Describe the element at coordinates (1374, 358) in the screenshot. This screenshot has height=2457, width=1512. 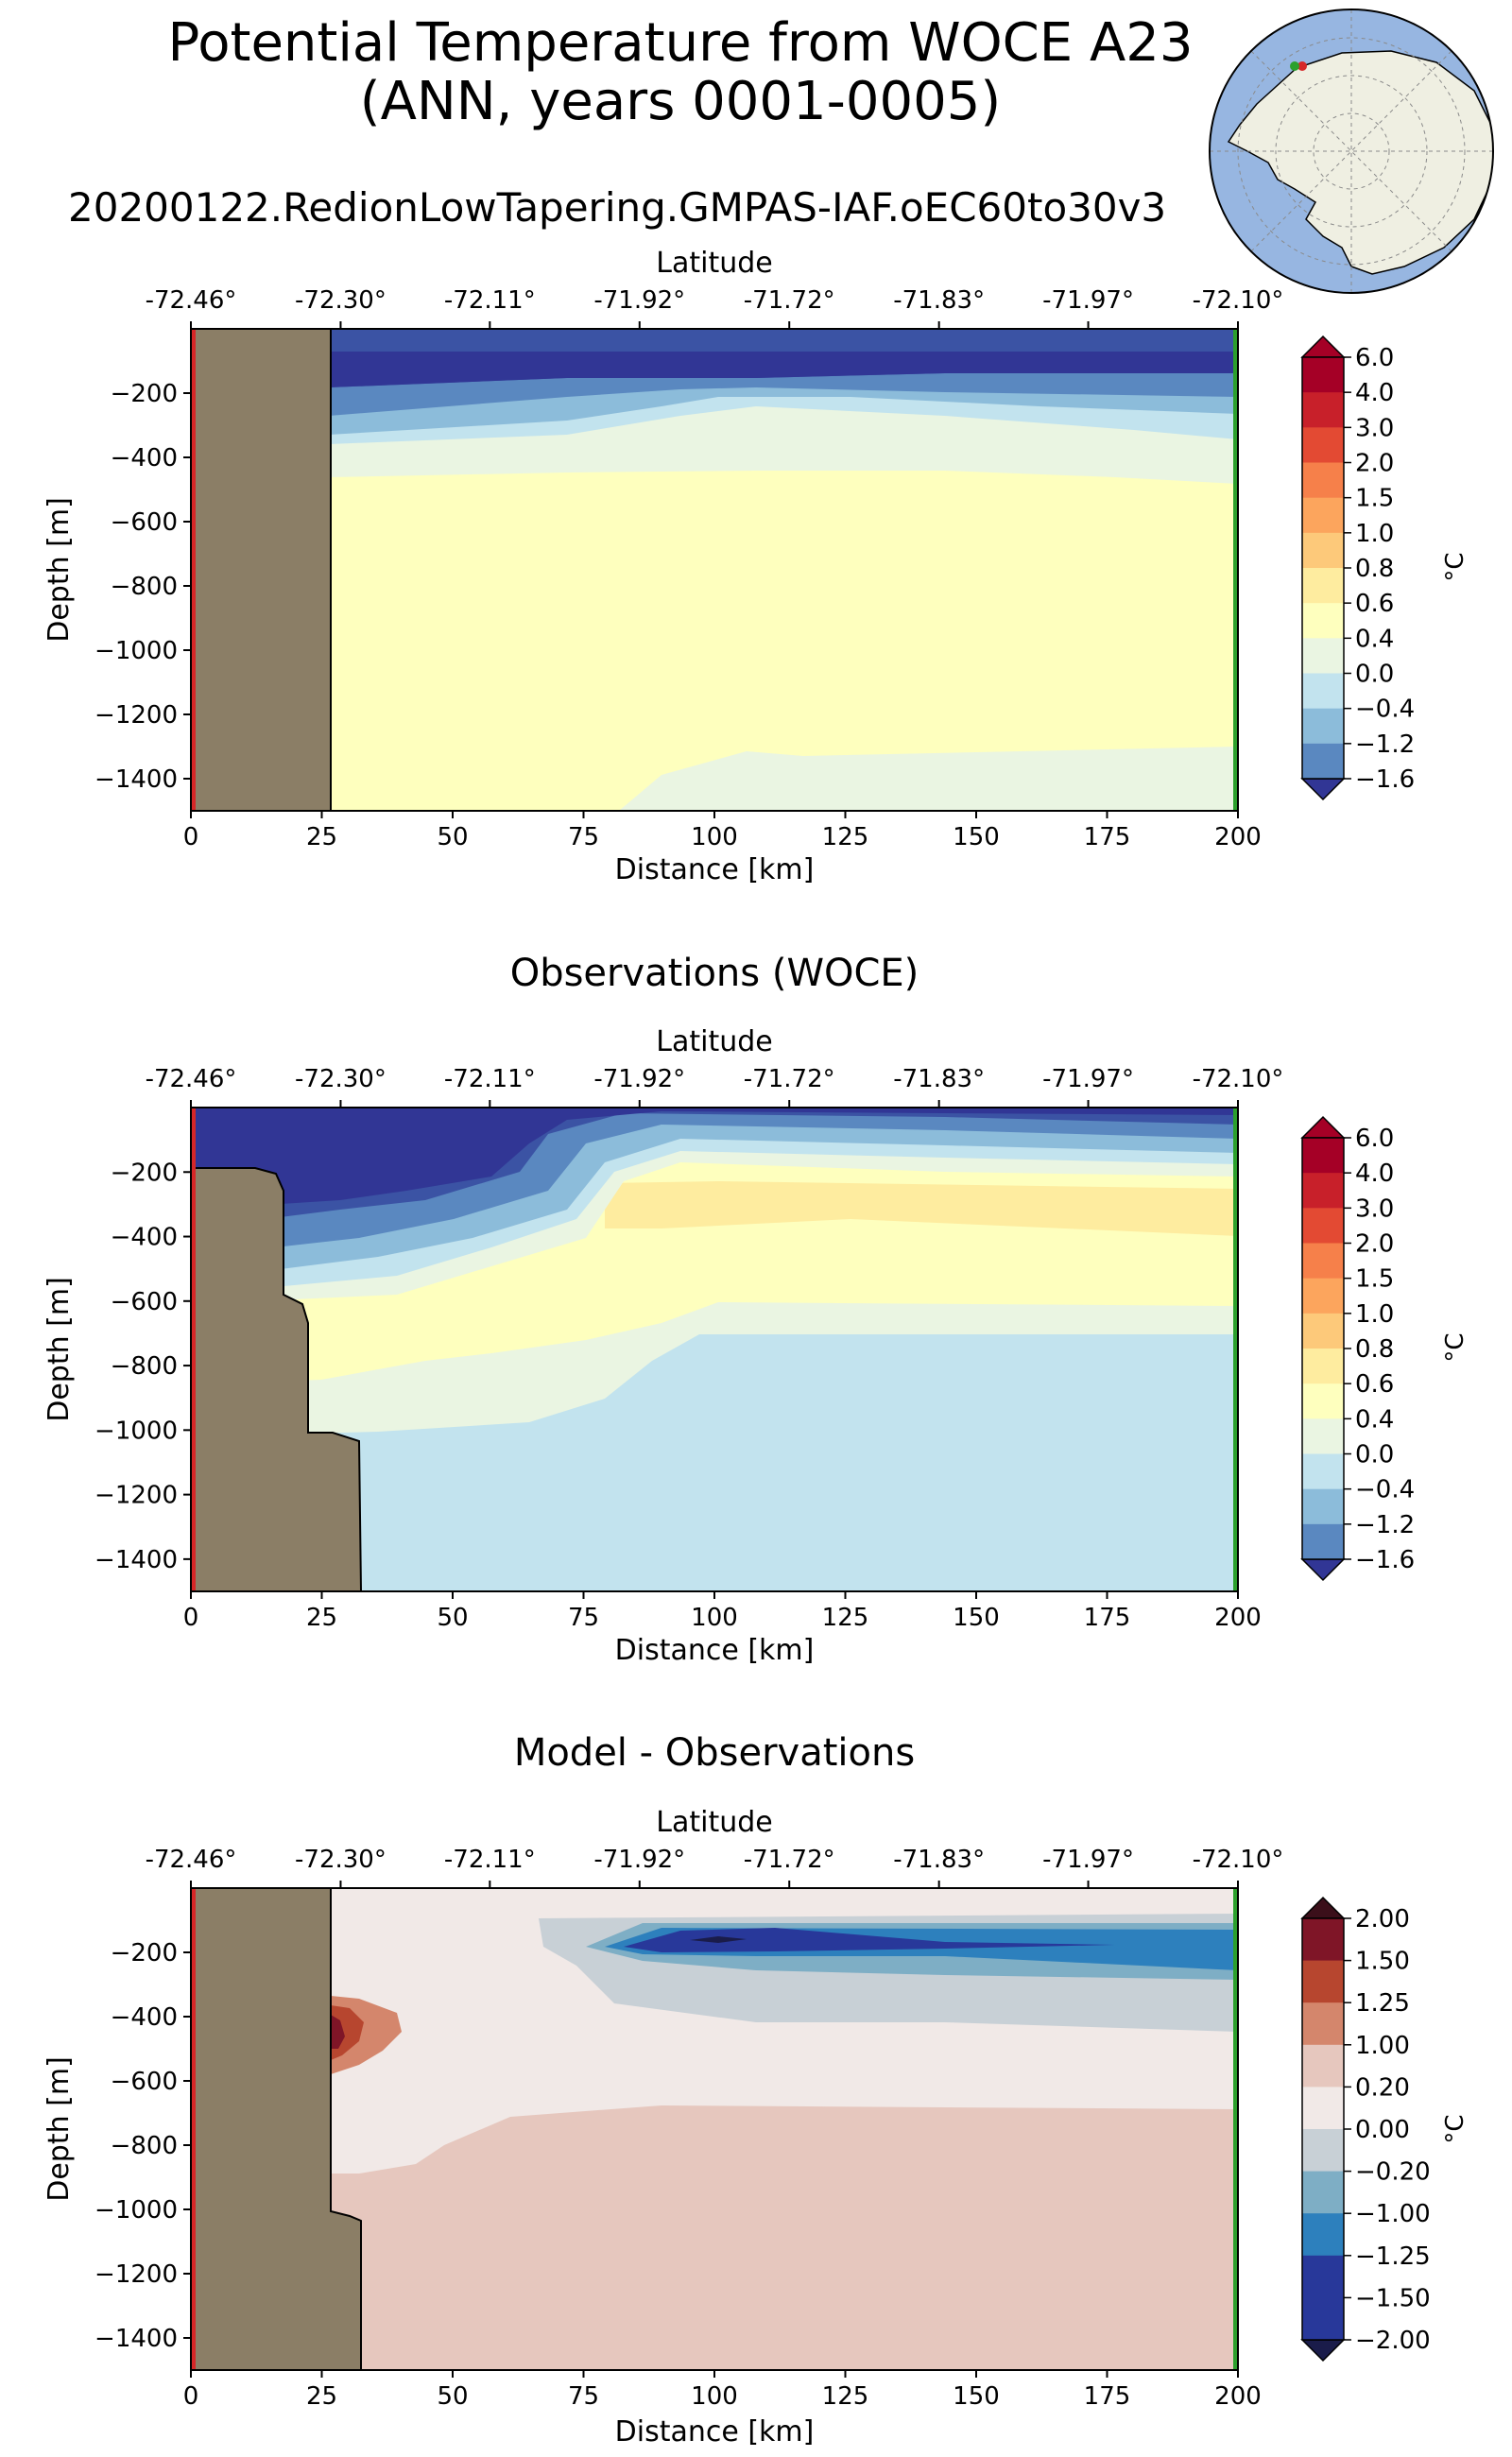
I see `colorbar-tick-label: 6.0` at that location.